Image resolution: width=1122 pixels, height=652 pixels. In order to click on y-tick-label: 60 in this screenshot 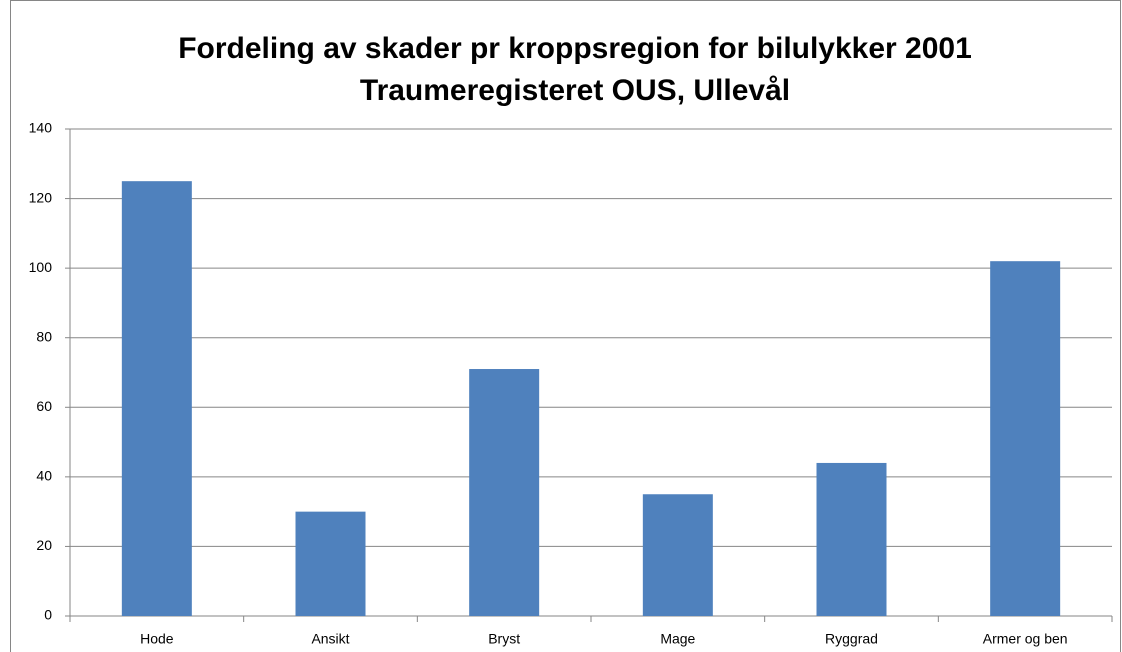, I will do `click(44, 406)`.